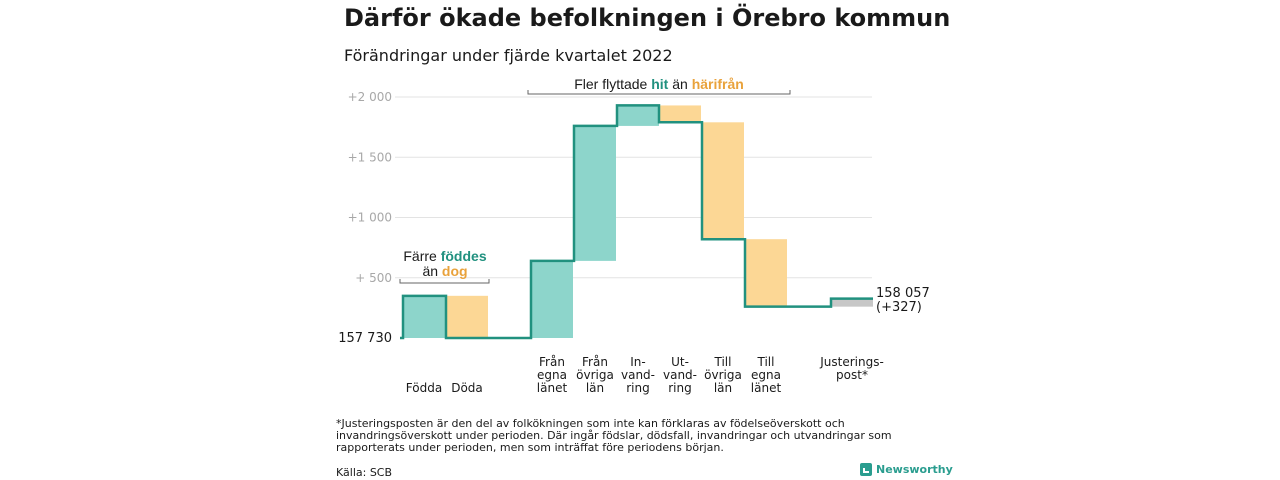 This screenshot has height=480, width=1280. What do you see at coordinates (637, 362) in the screenshot?
I see `x-category-label: In-` at bounding box center [637, 362].